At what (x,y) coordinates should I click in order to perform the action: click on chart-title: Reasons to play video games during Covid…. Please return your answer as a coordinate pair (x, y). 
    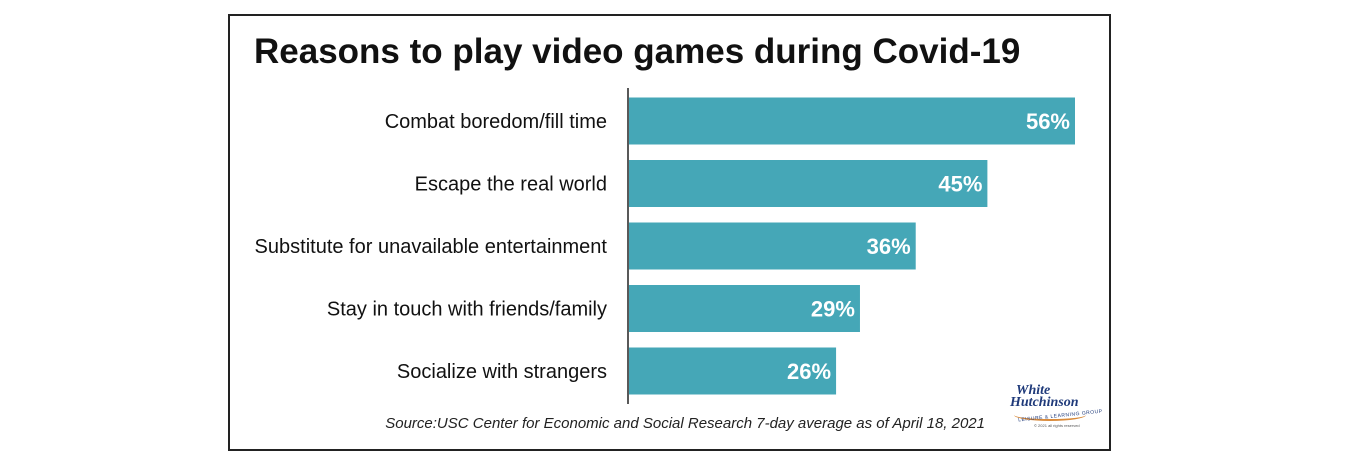
    Looking at the image, I should click on (637, 51).